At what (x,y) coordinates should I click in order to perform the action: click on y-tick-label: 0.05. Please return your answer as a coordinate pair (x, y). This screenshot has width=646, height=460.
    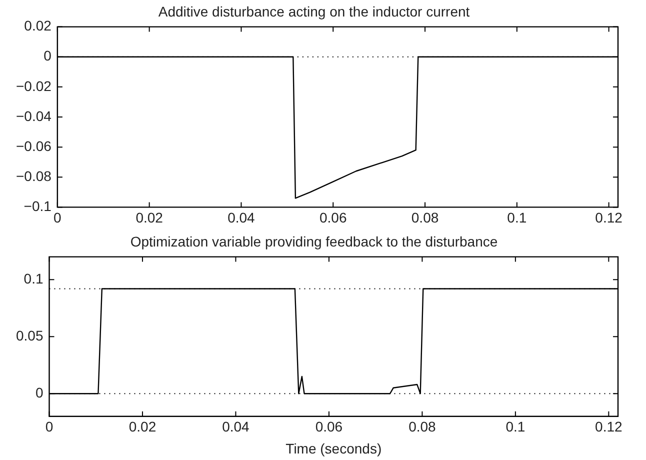
    Looking at the image, I should click on (30, 335).